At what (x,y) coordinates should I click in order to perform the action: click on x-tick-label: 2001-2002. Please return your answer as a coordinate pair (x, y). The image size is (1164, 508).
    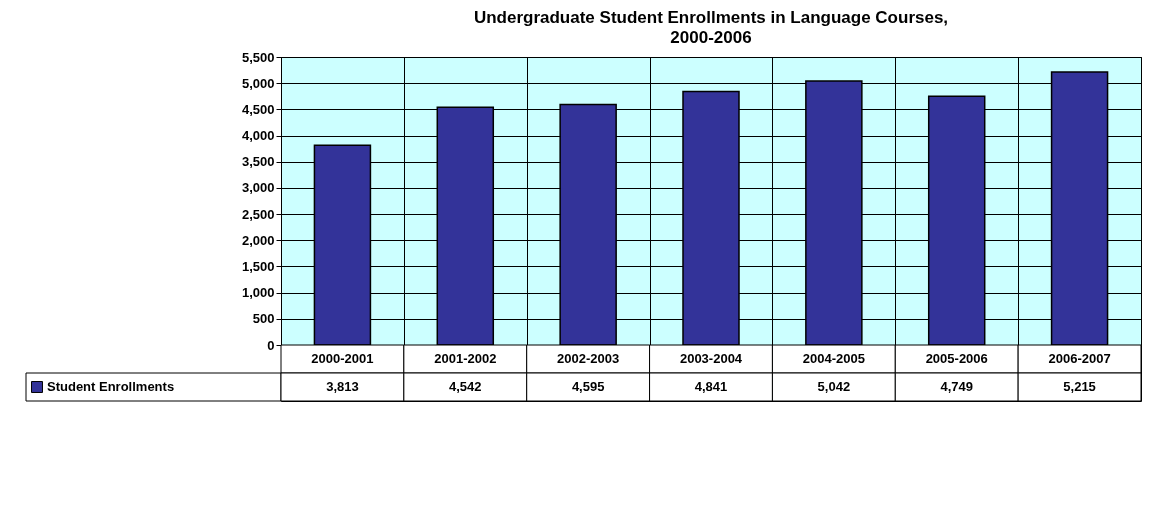
    Looking at the image, I should click on (465, 358).